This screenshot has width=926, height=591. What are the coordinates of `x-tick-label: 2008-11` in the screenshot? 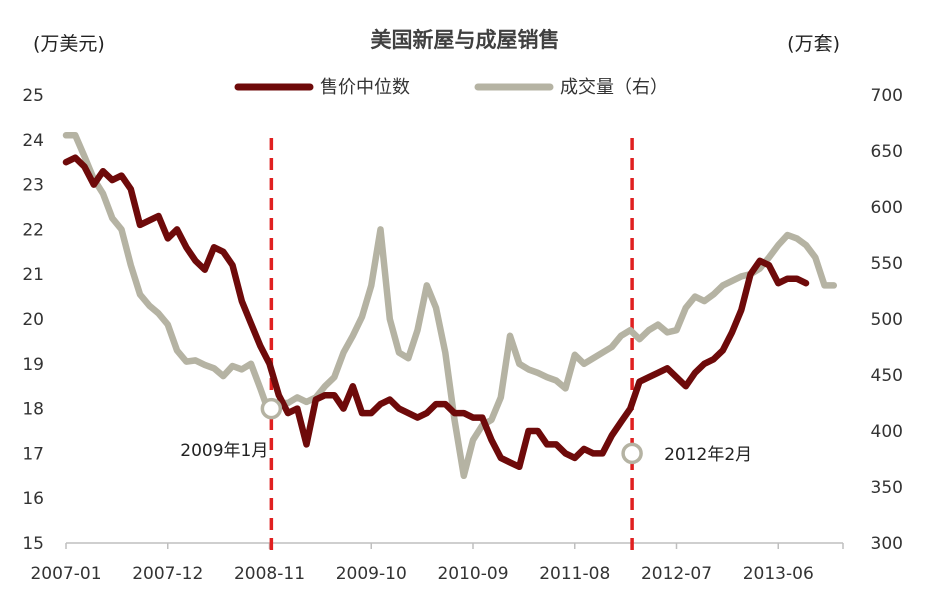 It's located at (269, 574).